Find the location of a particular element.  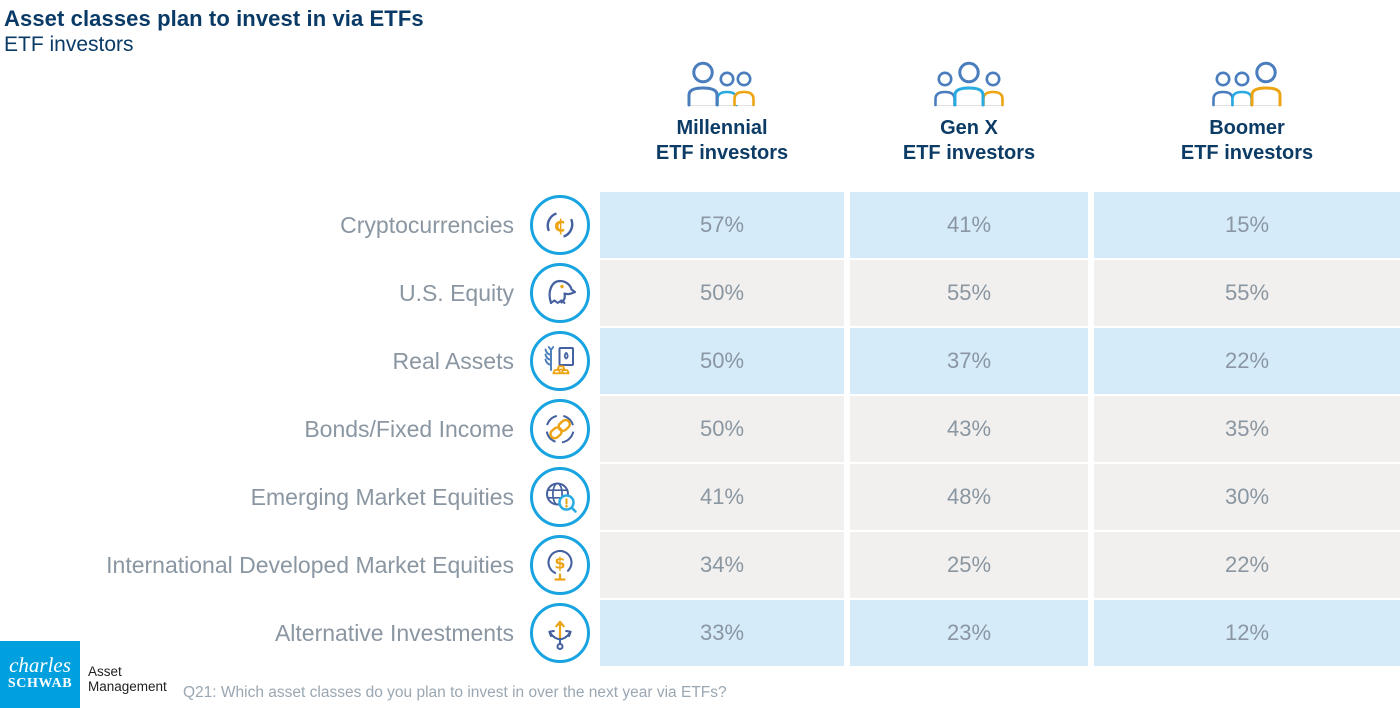

column-name: Boomer is located at coordinates (1247, 128).